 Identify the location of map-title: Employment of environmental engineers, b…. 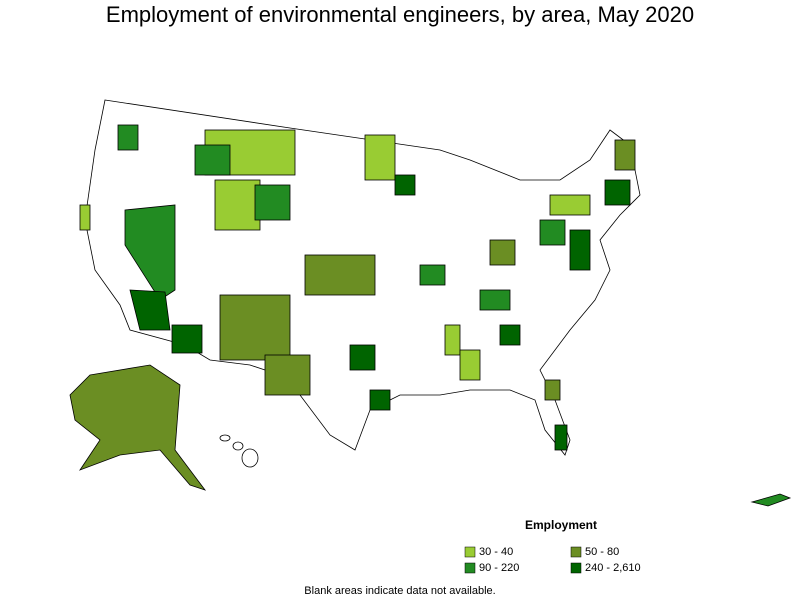
(400, 14).